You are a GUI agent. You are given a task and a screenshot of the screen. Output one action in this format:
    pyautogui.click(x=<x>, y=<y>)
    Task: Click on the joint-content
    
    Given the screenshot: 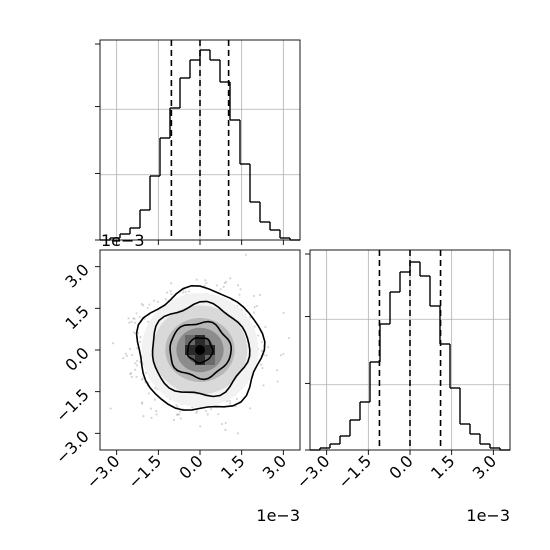 What is the action you would take?
    pyautogui.click(x=200, y=344)
    